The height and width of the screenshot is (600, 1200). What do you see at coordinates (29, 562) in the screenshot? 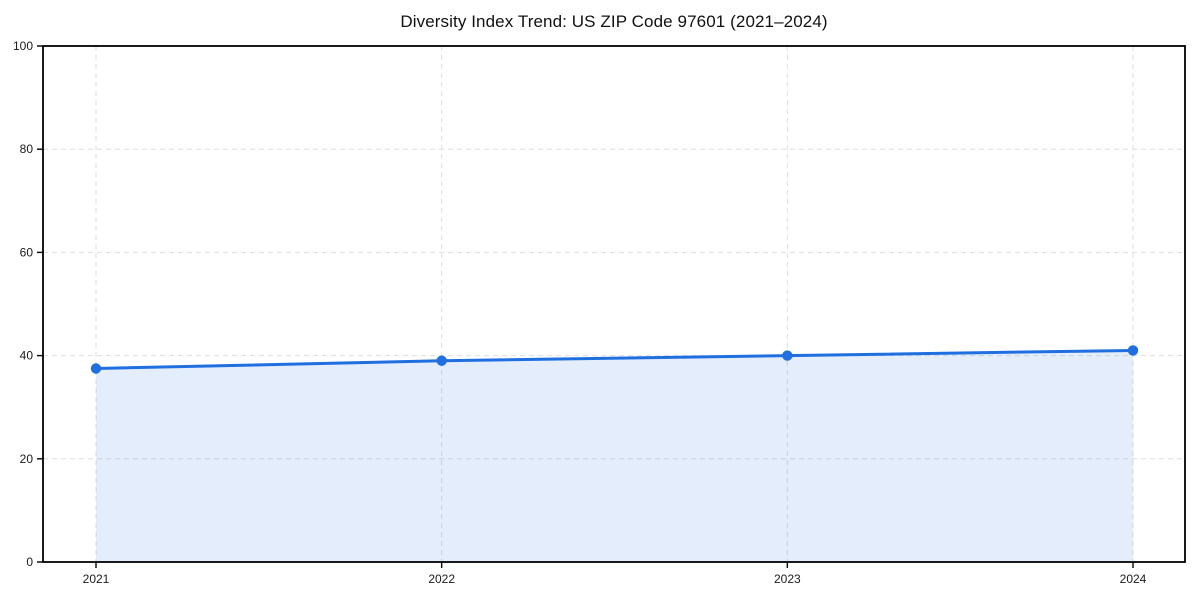
I see `y-tick-label: 0` at bounding box center [29, 562].